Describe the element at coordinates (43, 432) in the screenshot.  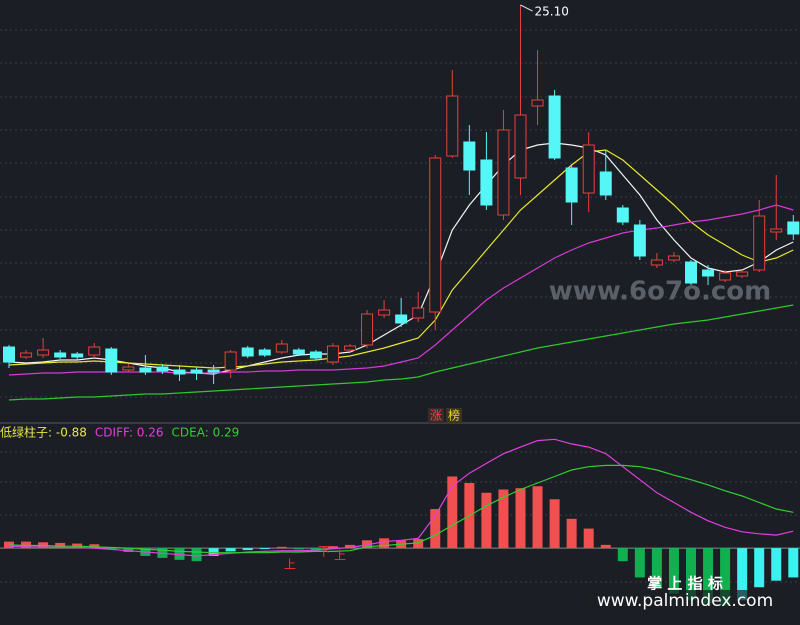
I see `legend-entry: 最低绿柱子: -0.88` at that location.